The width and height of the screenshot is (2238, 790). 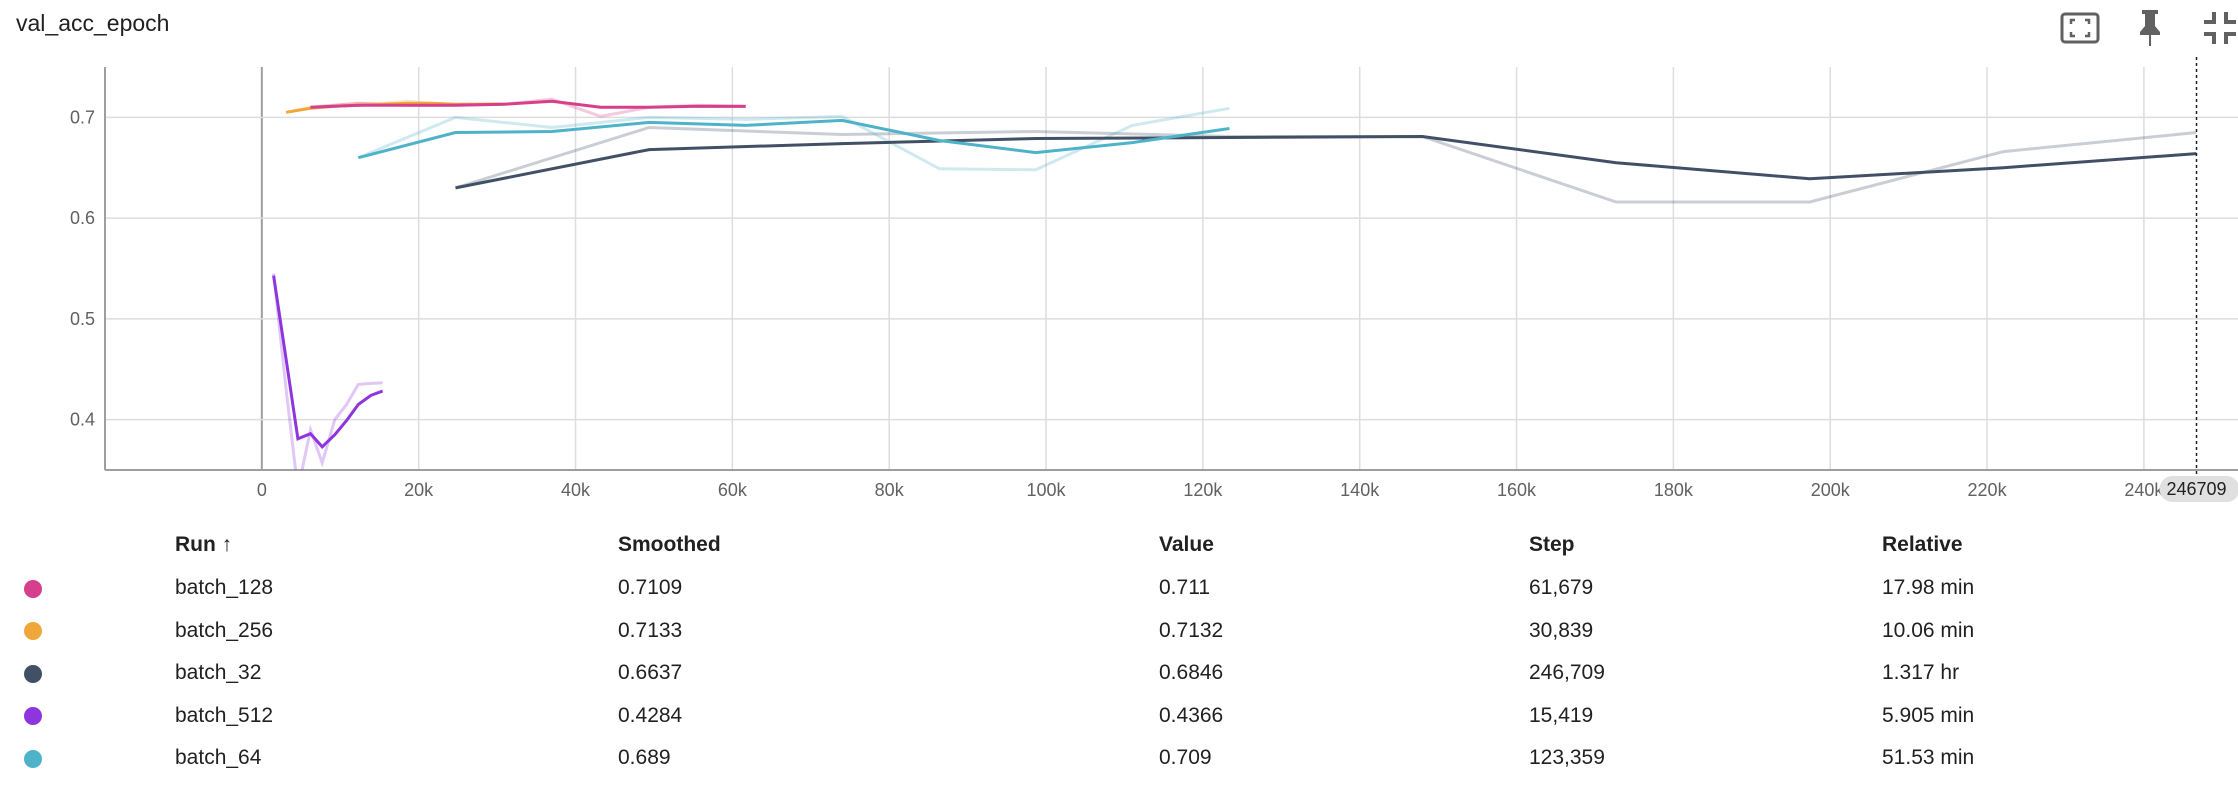 What do you see at coordinates (1928, 758) in the screenshot?
I see `relative-time: 51.53 min` at bounding box center [1928, 758].